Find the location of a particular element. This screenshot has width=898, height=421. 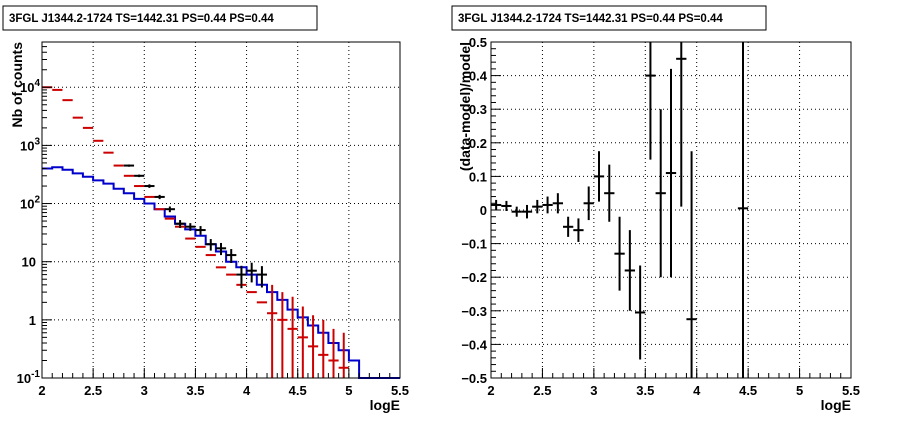

counts-x-tick-label: 2 is located at coordinates (41, 390).